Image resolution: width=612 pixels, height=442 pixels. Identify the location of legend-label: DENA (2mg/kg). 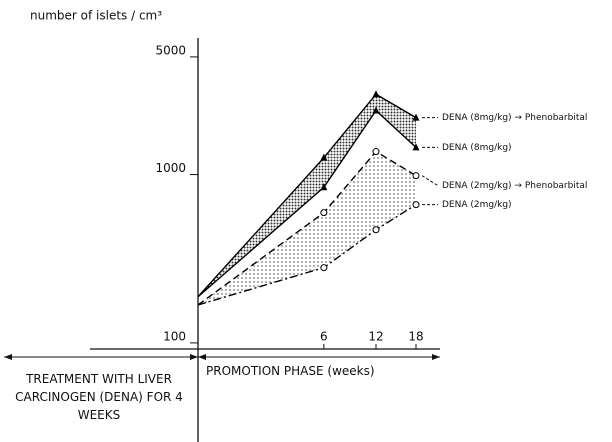
(477, 205).